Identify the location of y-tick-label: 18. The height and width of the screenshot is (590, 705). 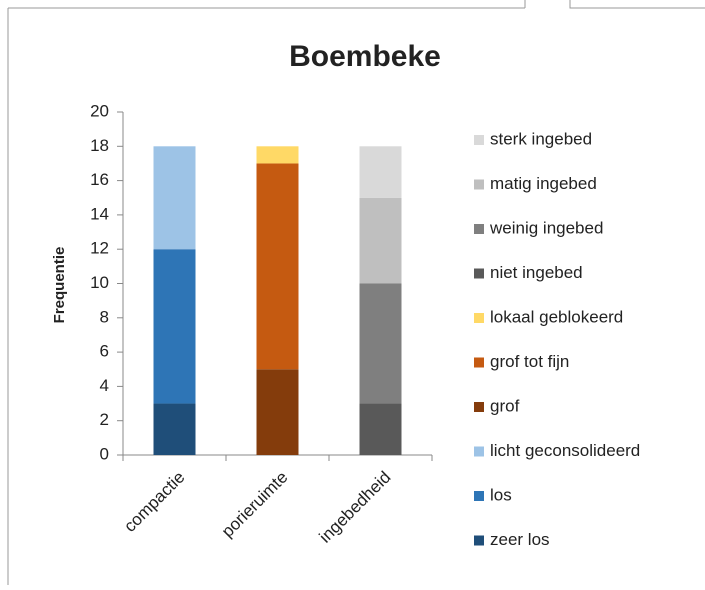
(99, 145).